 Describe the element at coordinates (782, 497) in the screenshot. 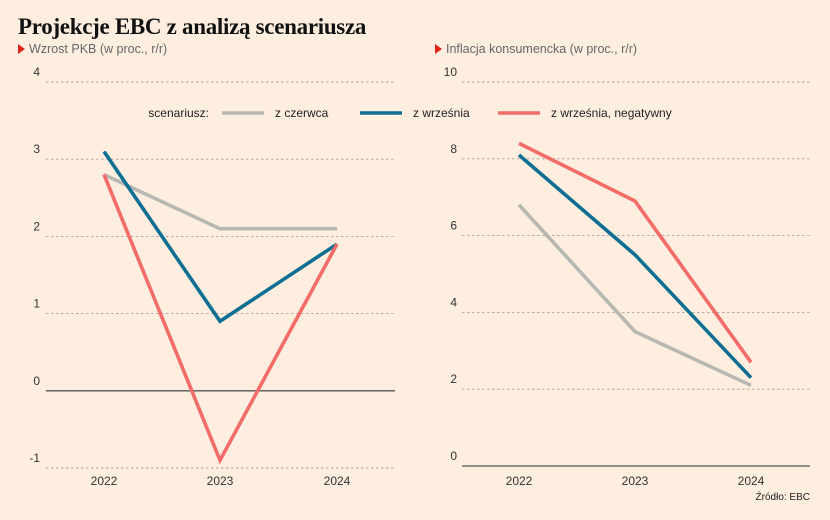

I see `source-note: Źródło: EBC` at that location.